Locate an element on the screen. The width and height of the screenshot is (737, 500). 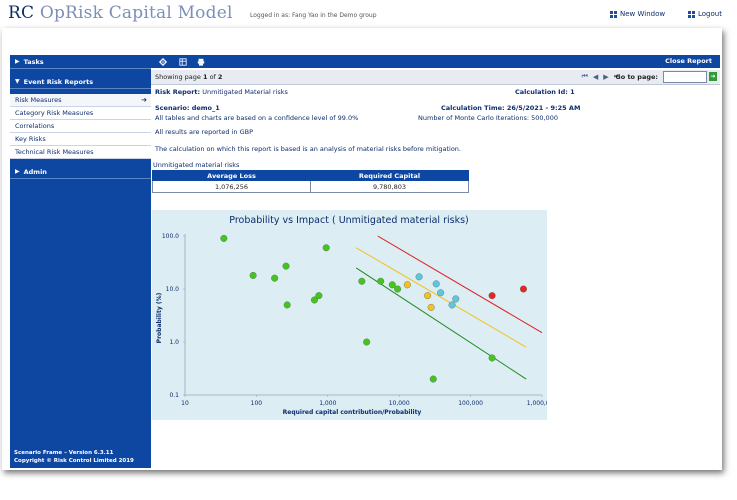
next-page-icon: ▶ is located at coordinates (606, 76).